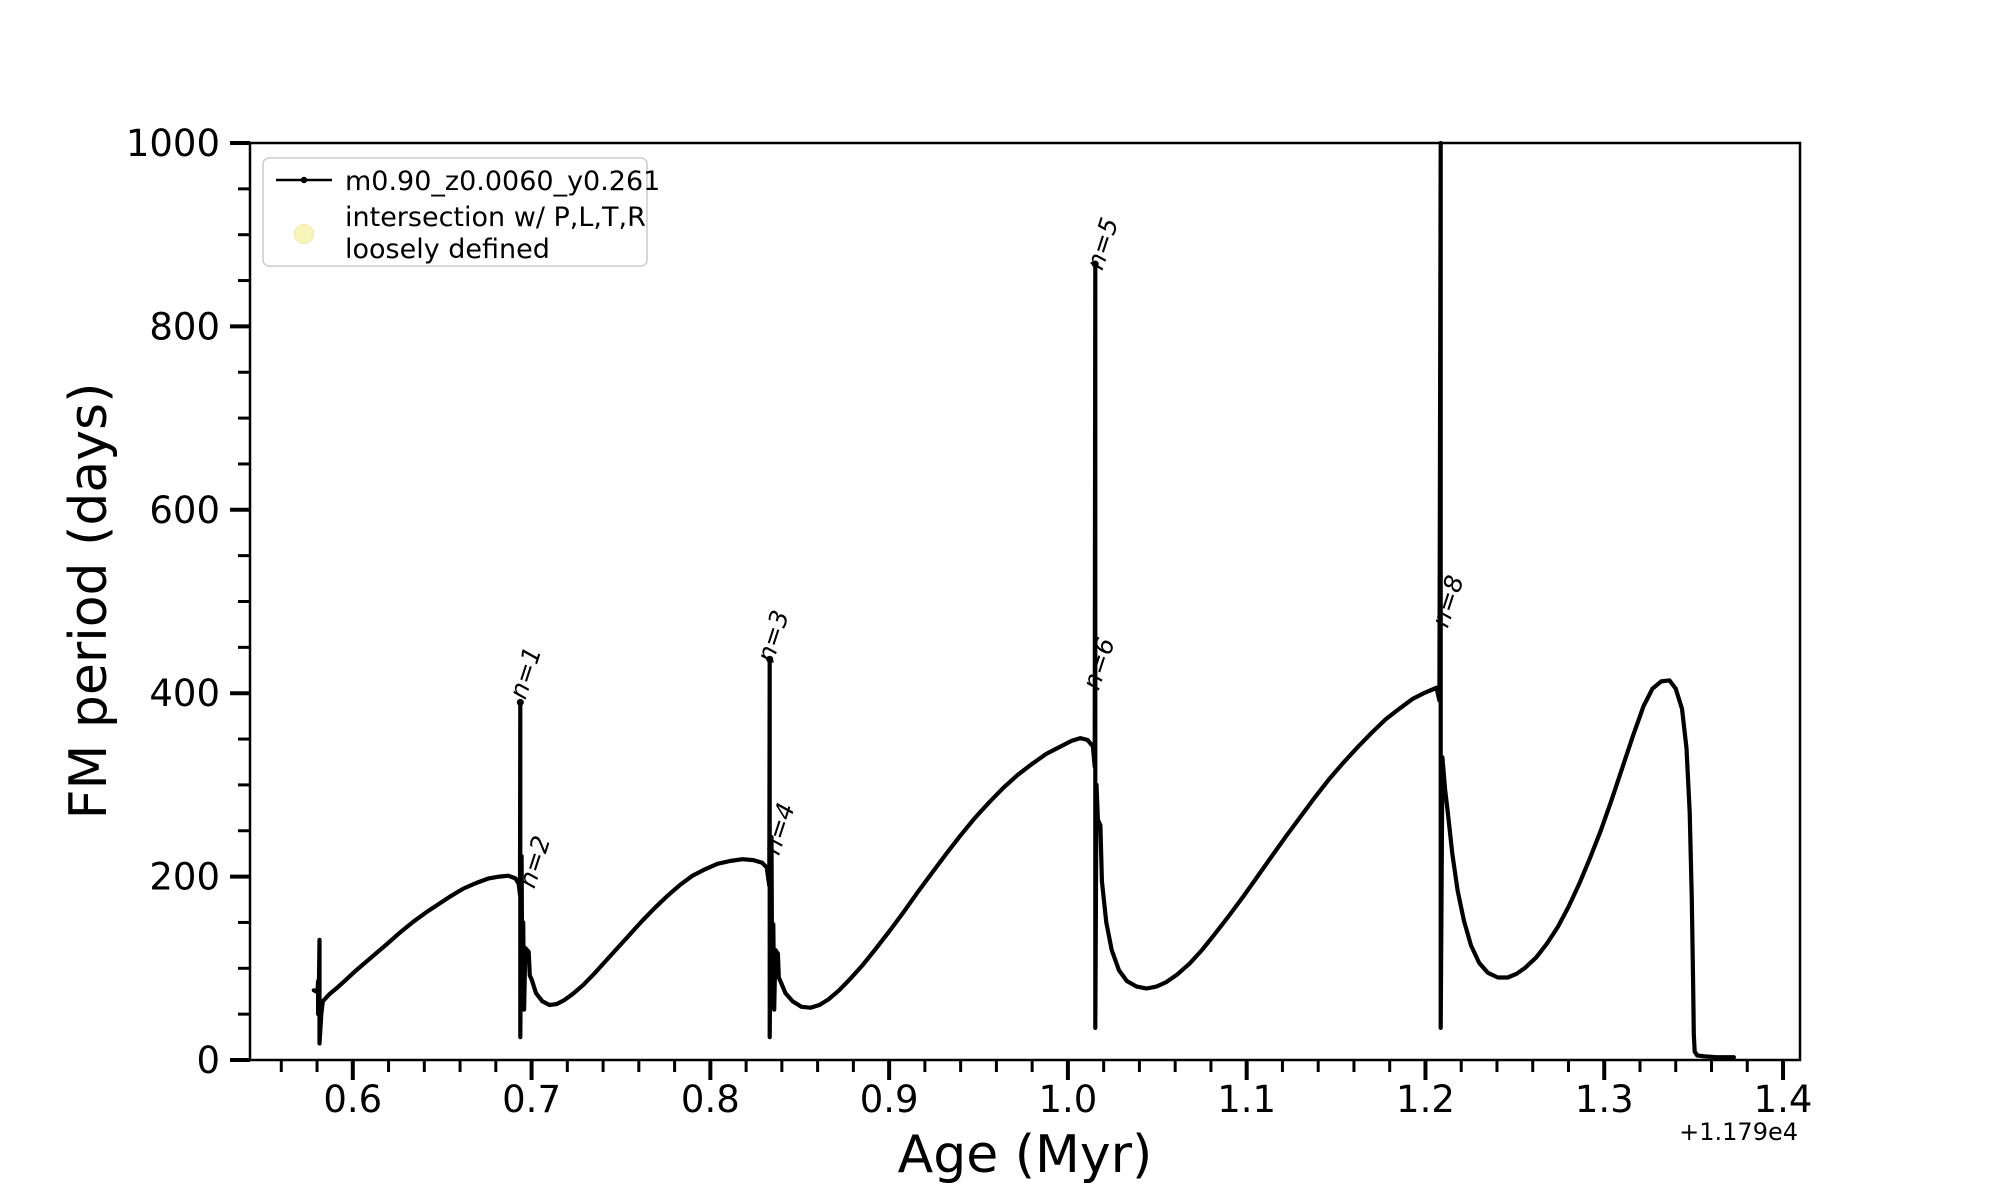  What do you see at coordinates (1067, 1099) in the screenshot?
I see `x-tick-label: 1.0` at bounding box center [1067, 1099].